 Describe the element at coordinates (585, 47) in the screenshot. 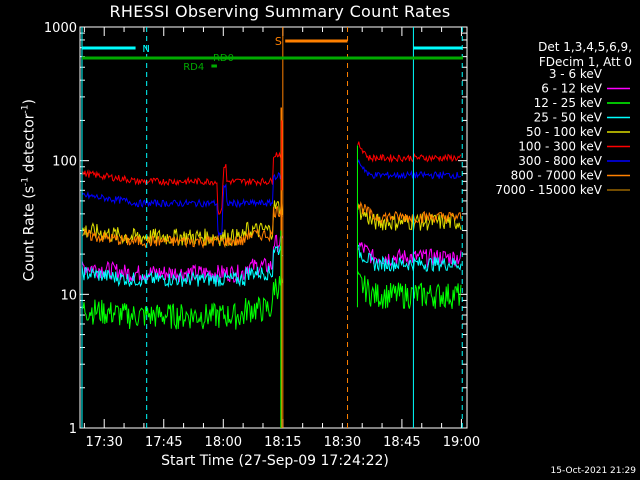

I see `legend-header-line-1: Det 1,3,4,5,6,9,` at that location.